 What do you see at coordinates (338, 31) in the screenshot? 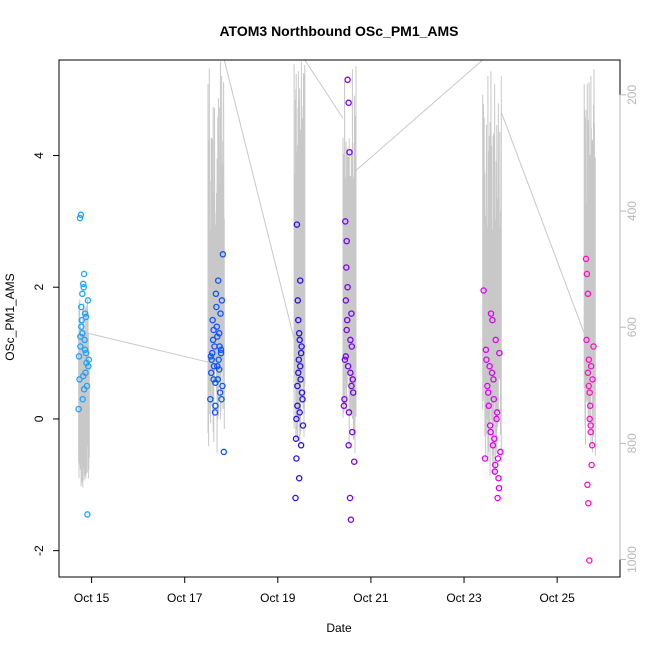
I see `chart-title: ATOM3 Northbound OSc_PM1_AMS` at bounding box center [338, 31].